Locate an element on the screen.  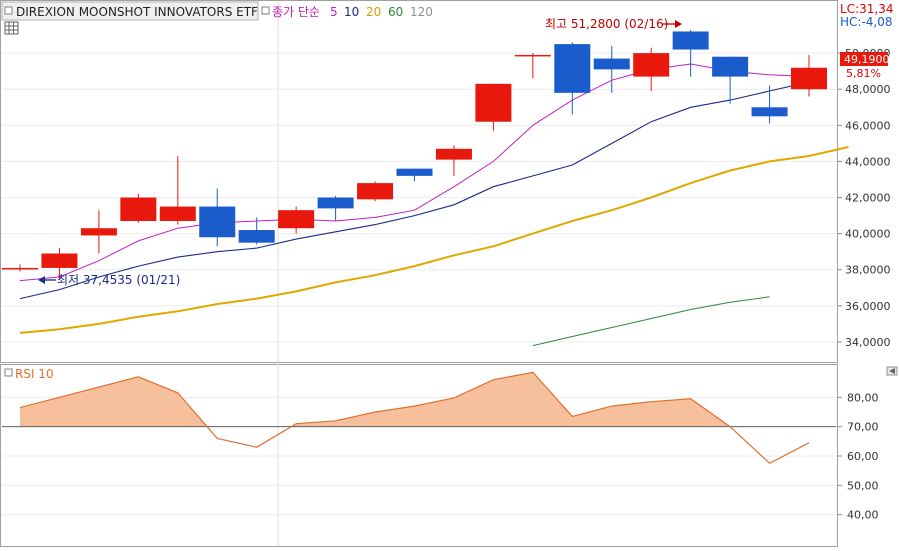
chart-title: DIREXION MOONSHOT INNOVATORS ETF is located at coordinates (137, 12).